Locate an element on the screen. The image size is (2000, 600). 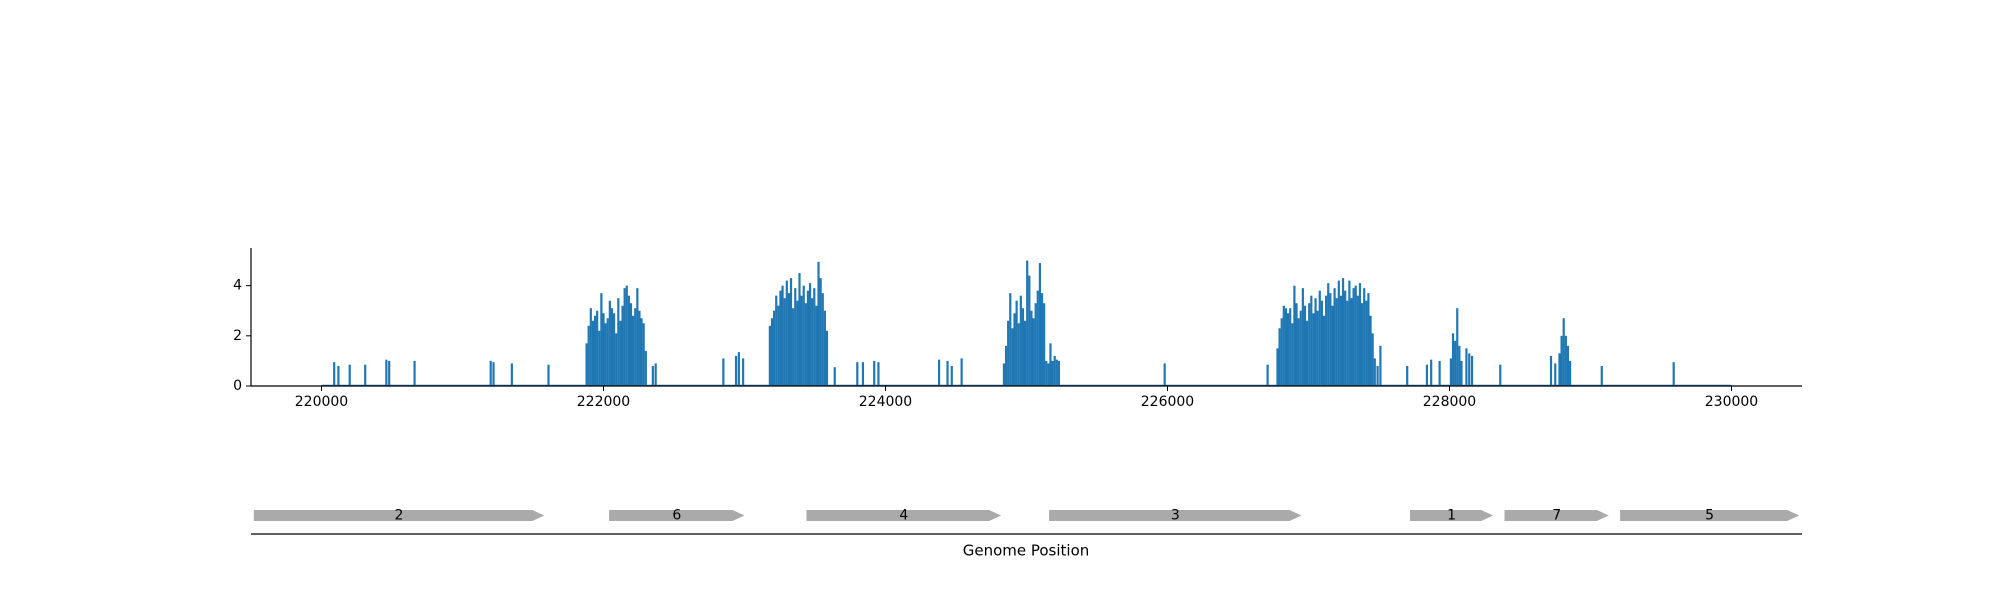
x-tick-label: 224000 is located at coordinates (885, 402).